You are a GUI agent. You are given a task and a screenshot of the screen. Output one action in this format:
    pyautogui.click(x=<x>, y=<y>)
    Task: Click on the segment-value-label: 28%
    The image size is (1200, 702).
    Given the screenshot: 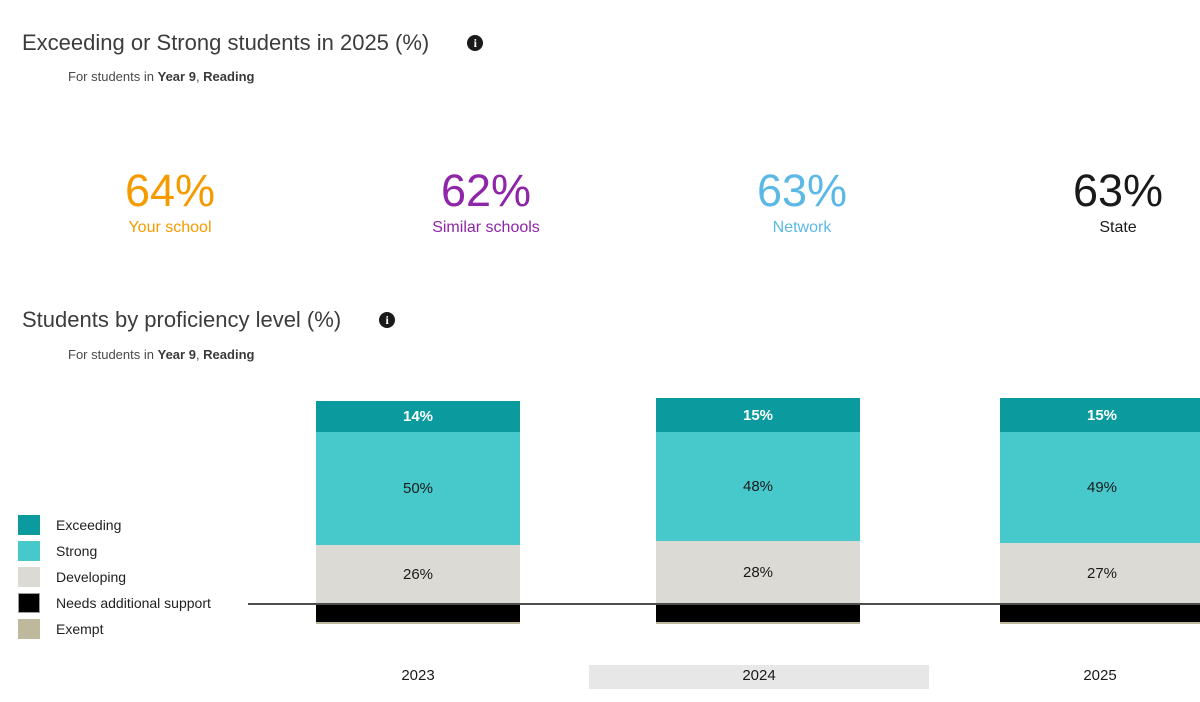 What is the action you would take?
    pyautogui.click(x=758, y=572)
    